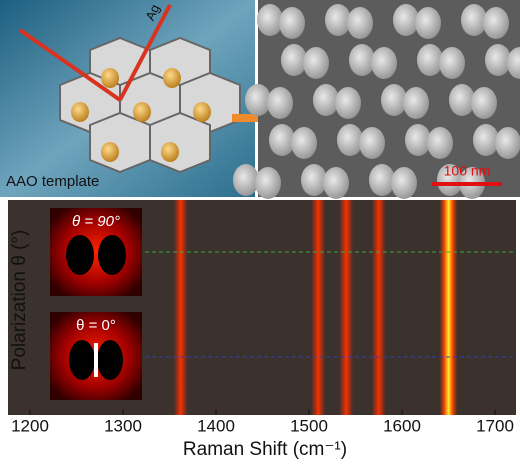  Describe the element at coordinates (216, 425) in the screenshot. I see `x-tick-label: 1400` at that location.